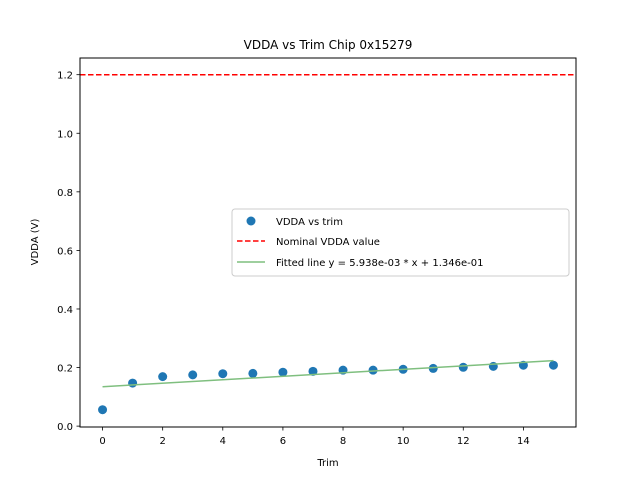 The height and width of the screenshot is (480, 640). What do you see at coordinates (283, 441) in the screenshot?
I see `x-tick-label: 6` at bounding box center [283, 441].